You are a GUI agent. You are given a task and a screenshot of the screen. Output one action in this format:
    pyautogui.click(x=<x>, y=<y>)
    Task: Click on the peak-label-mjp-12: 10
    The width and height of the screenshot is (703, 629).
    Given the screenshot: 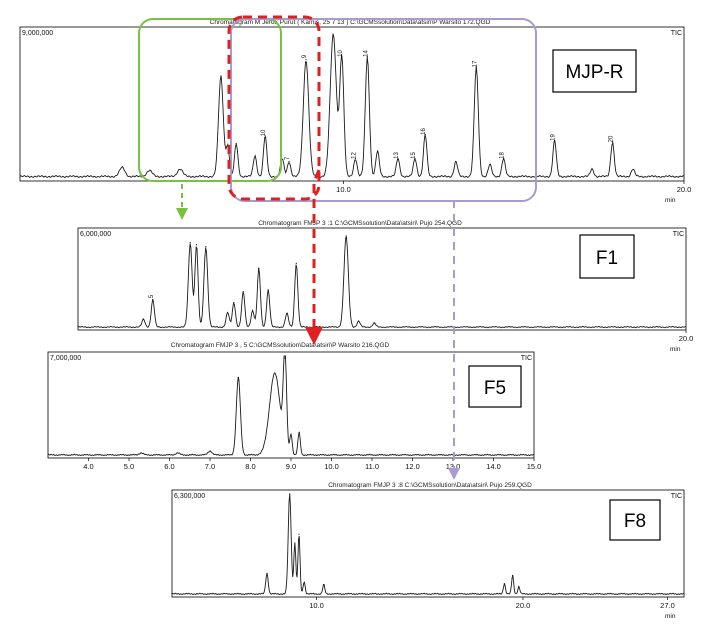 What is the action you would take?
    pyautogui.click(x=341, y=53)
    